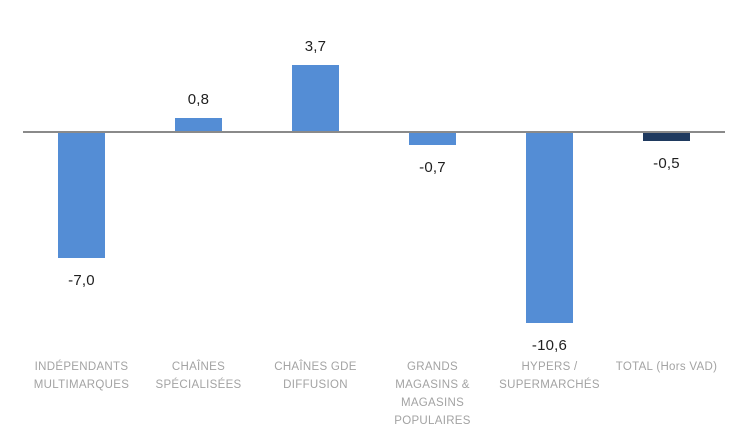 The height and width of the screenshot is (438, 749). What do you see at coordinates (198, 99) in the screenshot?
I see `value-label: 0,8` at bounding box center [198, 99].